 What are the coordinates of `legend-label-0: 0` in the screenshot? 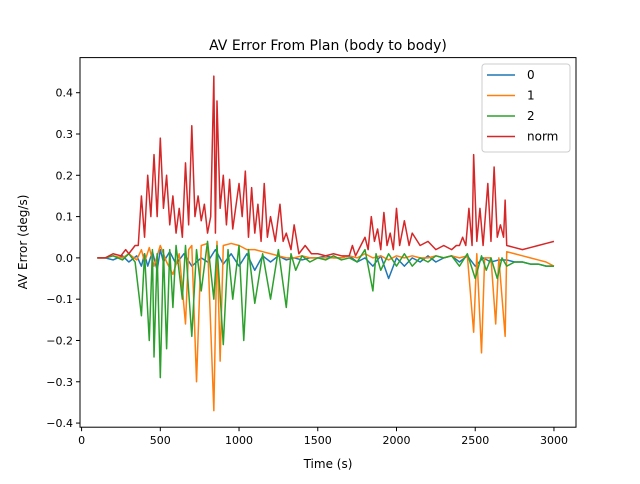 It's located at (531, 75).